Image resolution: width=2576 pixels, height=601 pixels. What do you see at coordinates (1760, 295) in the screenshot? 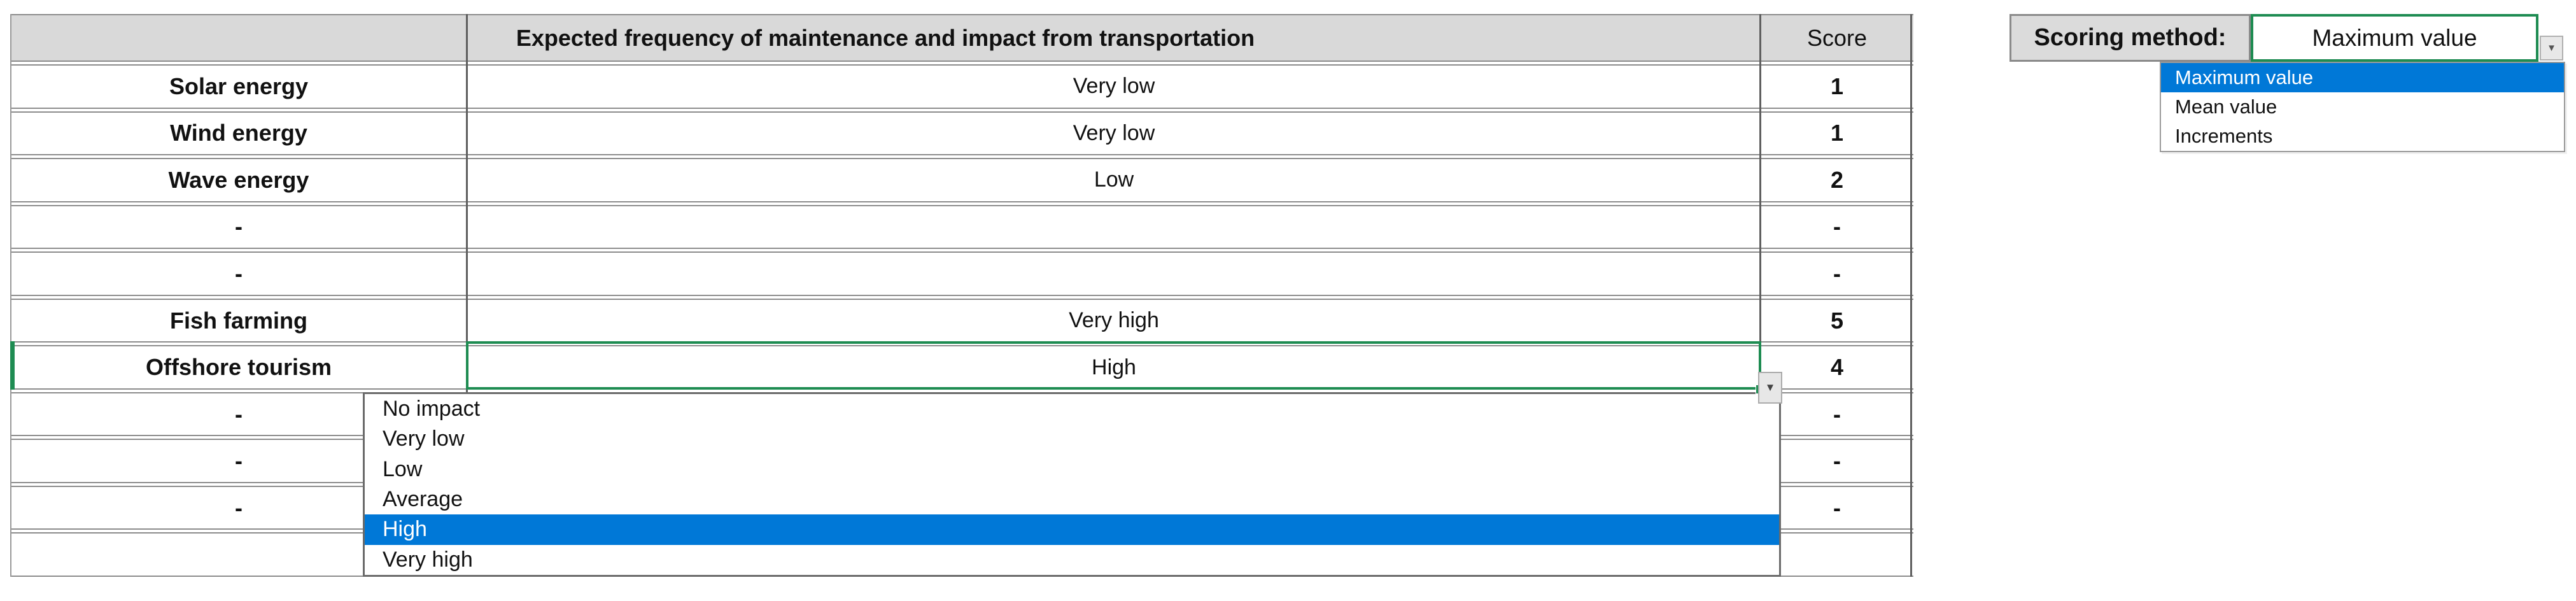
I see `column-divider-score` at bounding box center [1760, 295].